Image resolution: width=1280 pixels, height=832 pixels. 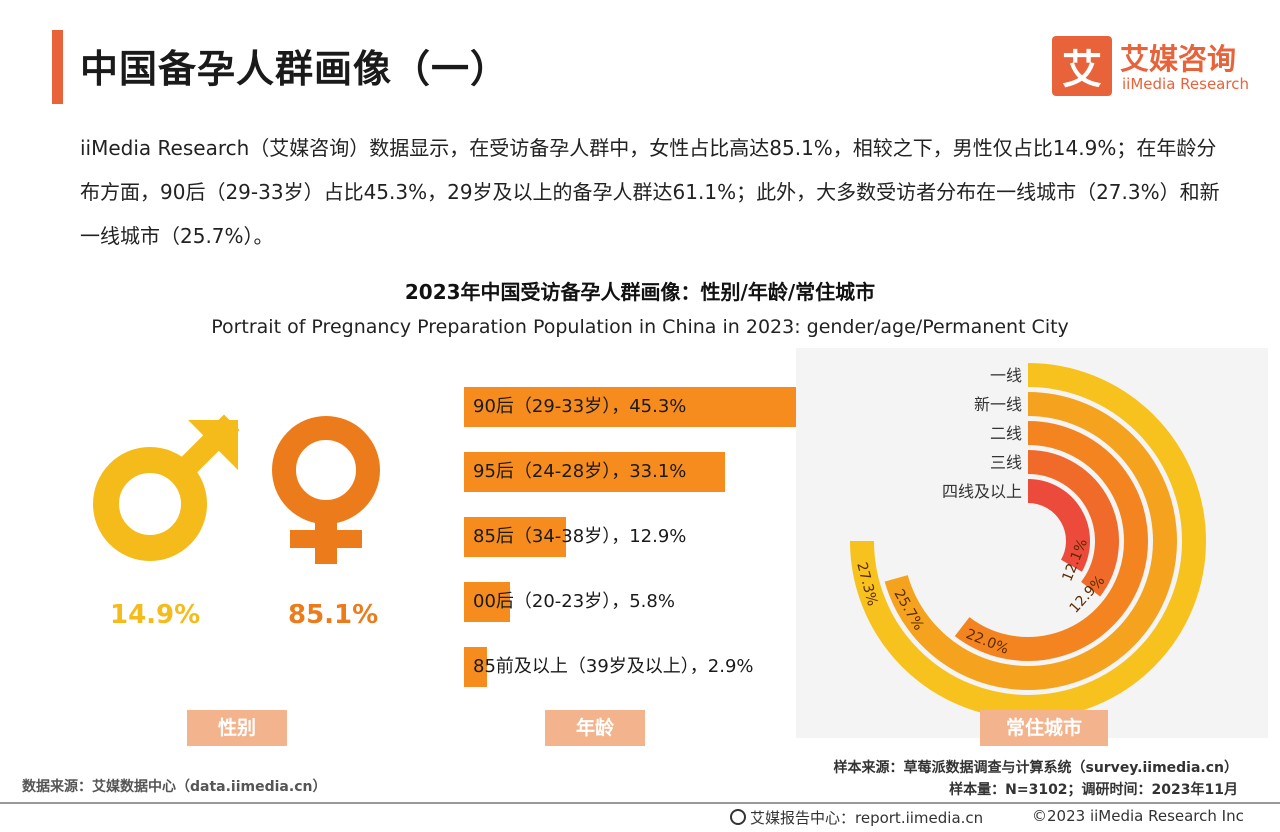 What do you see at coordinates (174, 787) in the screenshot?
I see `data-source: 数据来源：艾媒数据中心（data.iimedia.cn）` at bounding box center [174, 787].